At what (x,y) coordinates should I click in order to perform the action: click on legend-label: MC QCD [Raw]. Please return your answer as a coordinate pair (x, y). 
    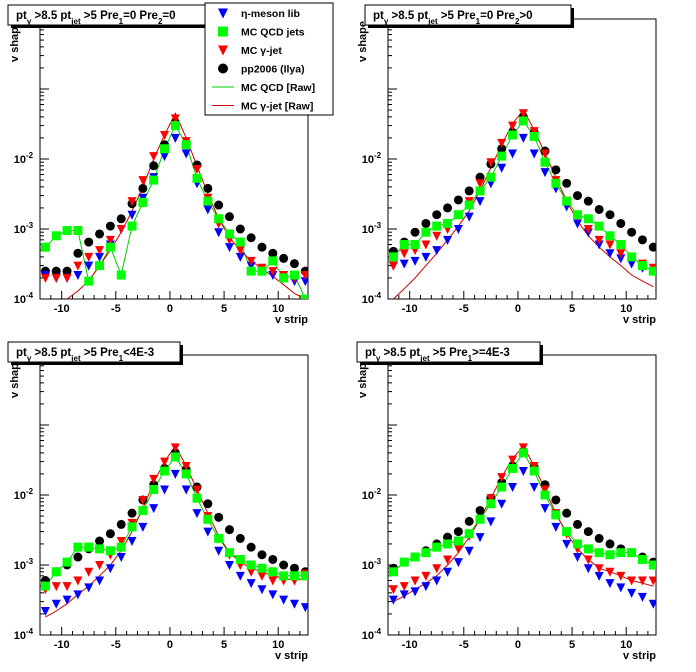
    Looking at the image, I should click on (278, 88).